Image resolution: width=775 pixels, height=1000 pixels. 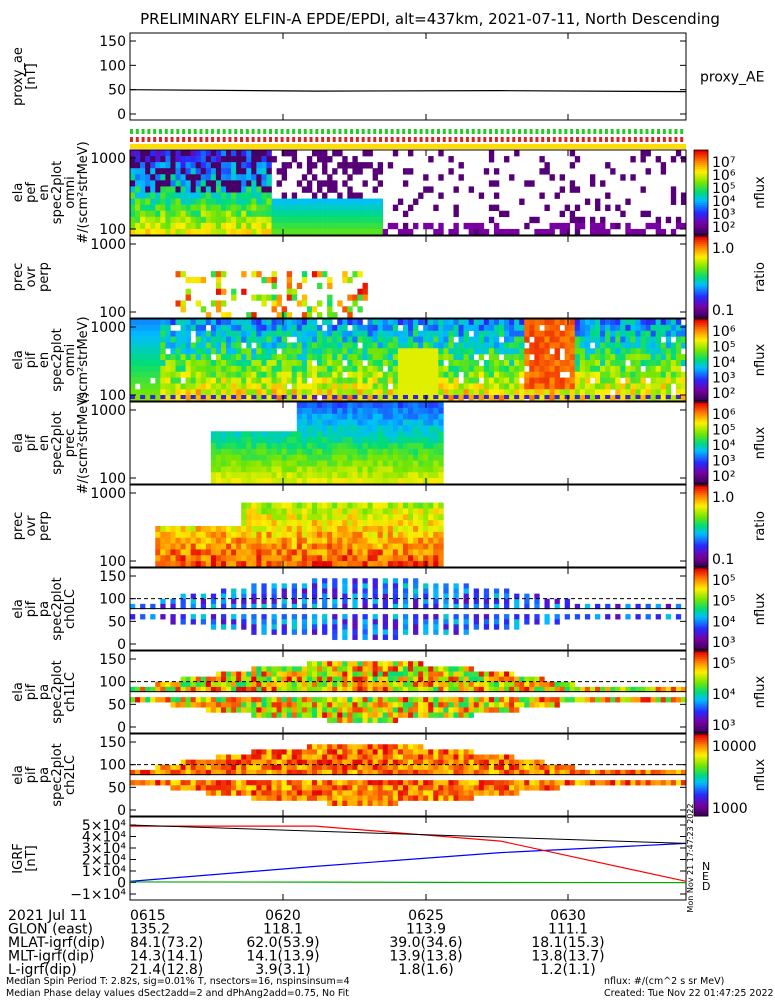 What do you see at coordinates (131, 131) in the screenshot?
I see `status-green-mark` at bounding box center [131, 131].